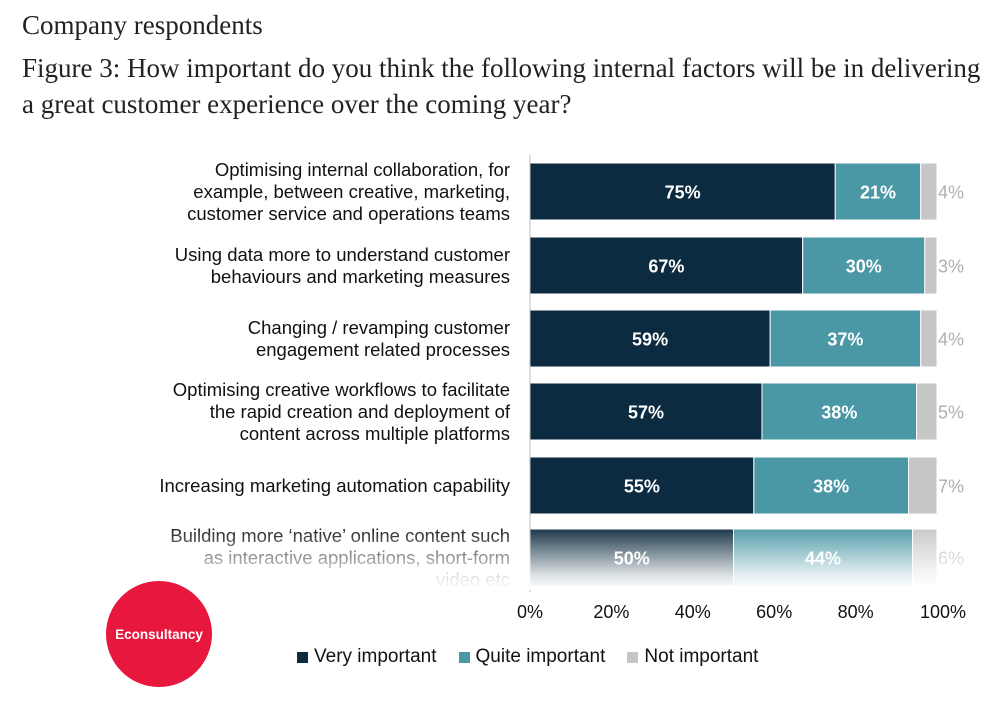 The height and width of the screenshot is (710, 1000). I want to click on x-tick-label: 20%, so click(611, 612).